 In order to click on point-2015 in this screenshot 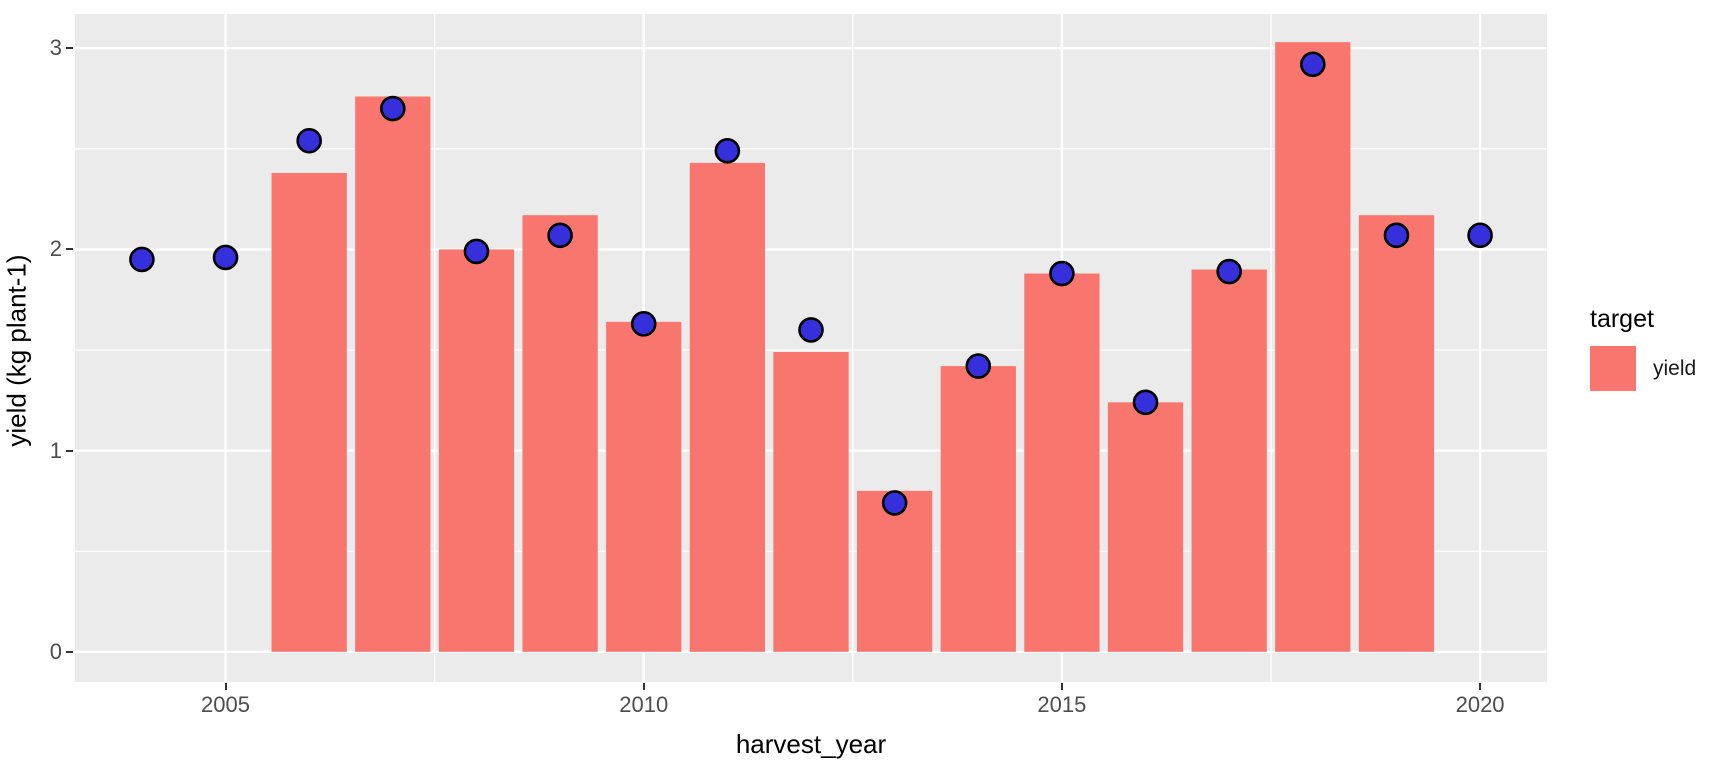, I will do `click(1062, 273)`.